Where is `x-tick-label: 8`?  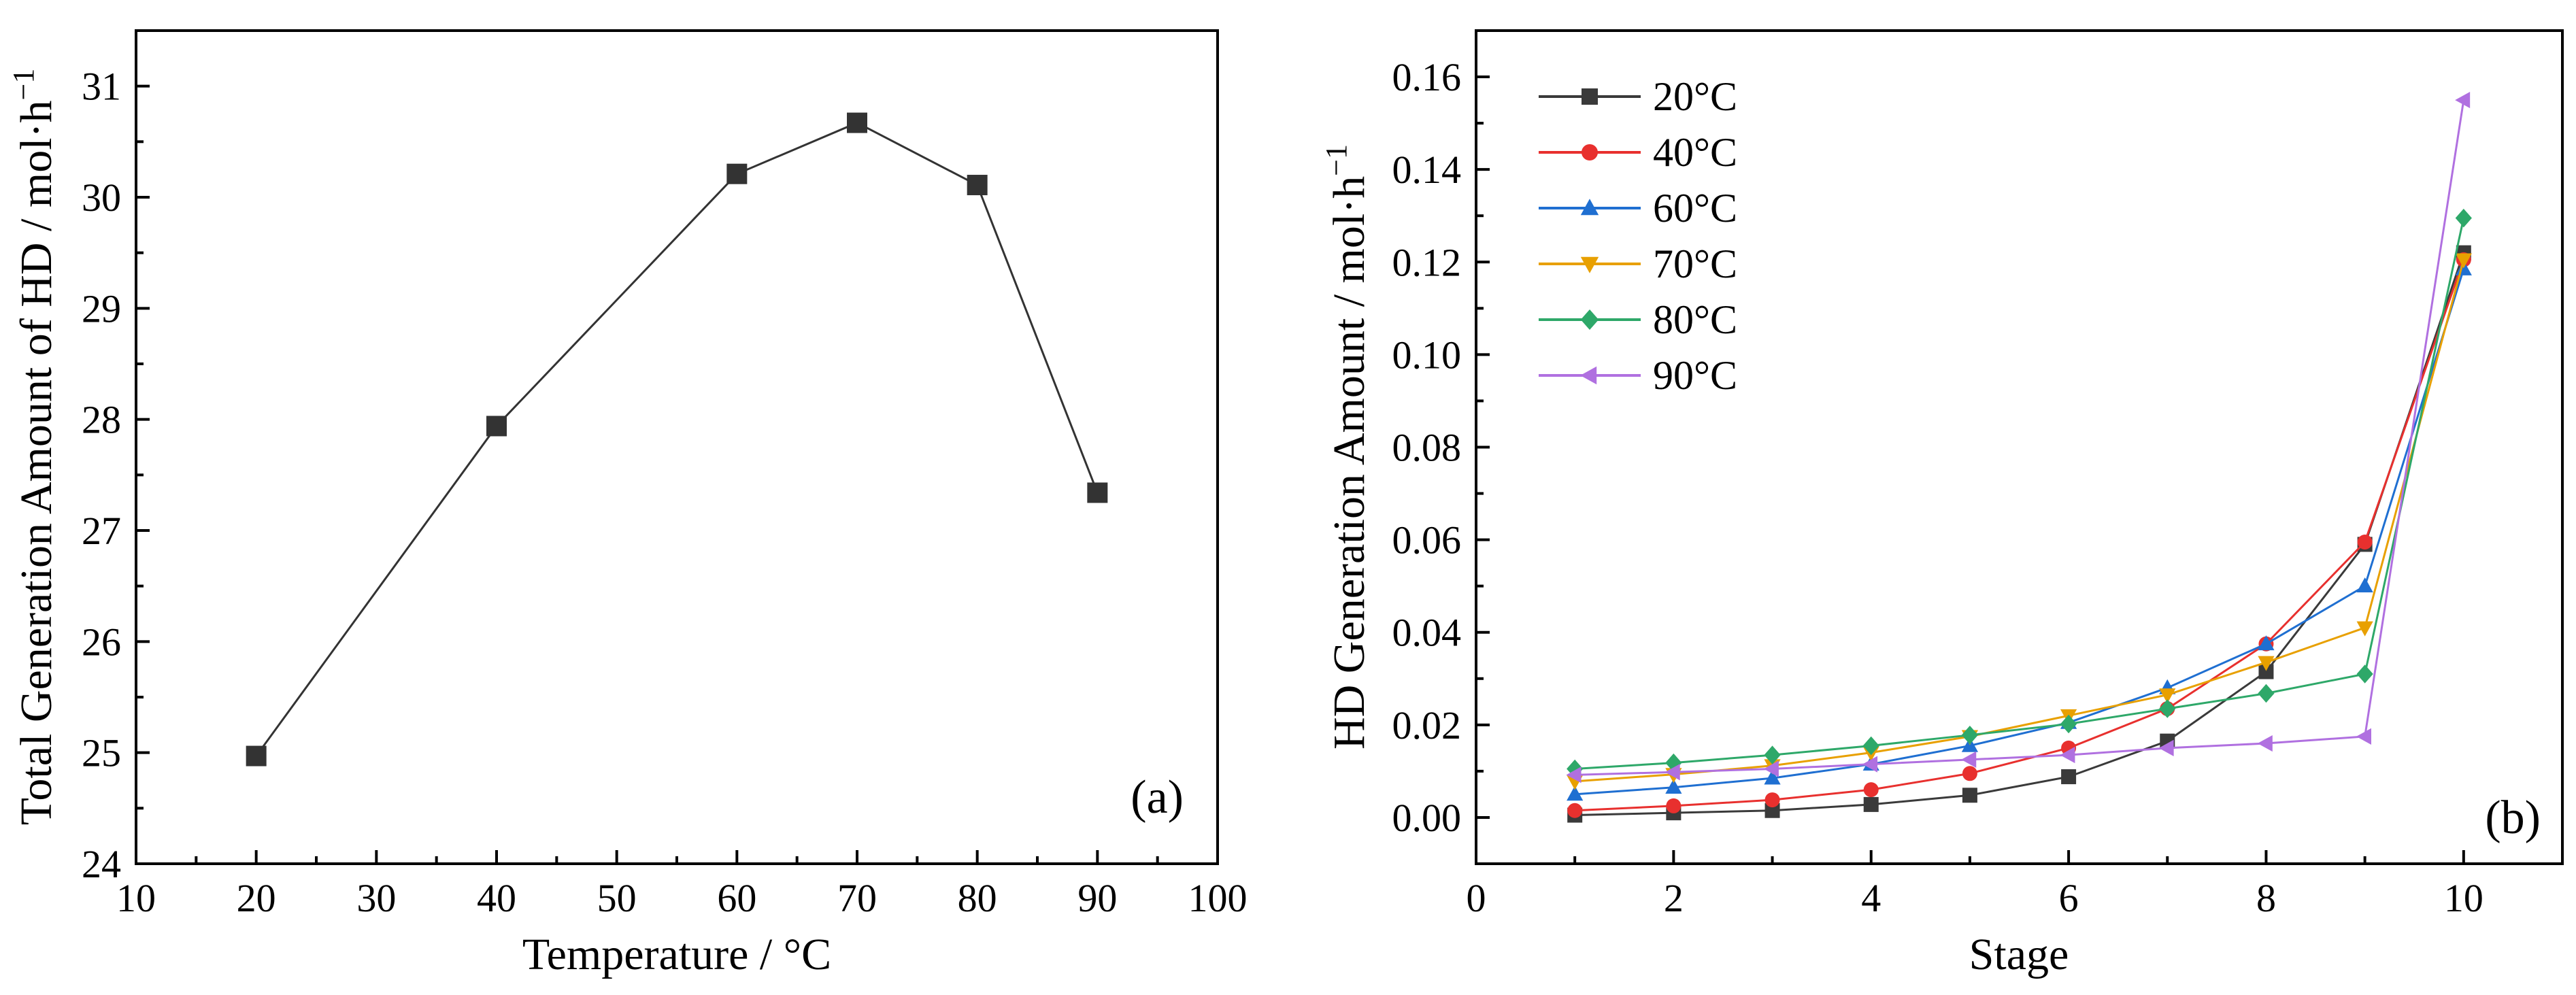
x-tick-label: 8 is located at coordinates (2266, 898).